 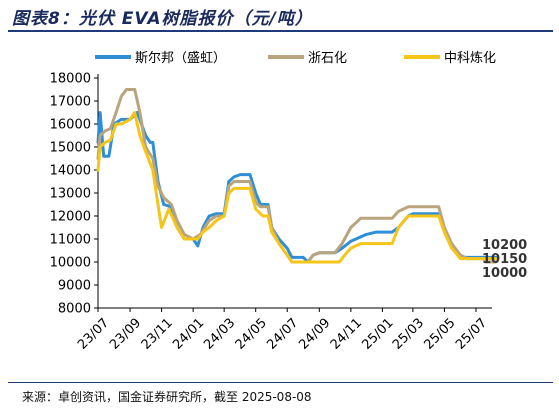 What do you see at coordinates (280, 31) in the screenshot?
I see `title-rule` at bounding box center [280, 31].